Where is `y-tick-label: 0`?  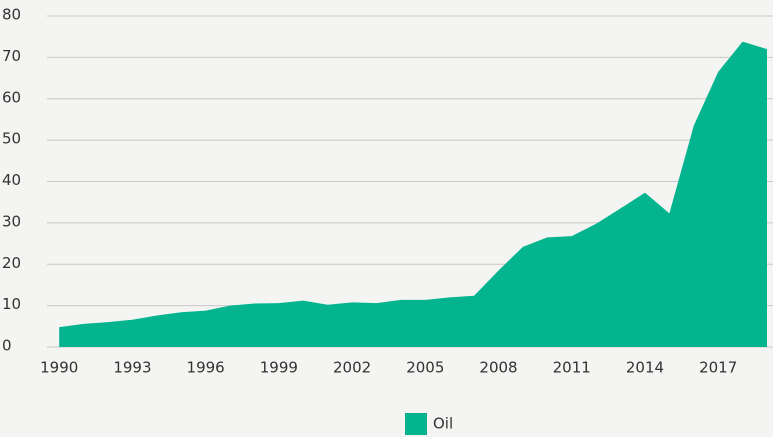 y-tick-label: 0 is located at coordinates (7, 346).